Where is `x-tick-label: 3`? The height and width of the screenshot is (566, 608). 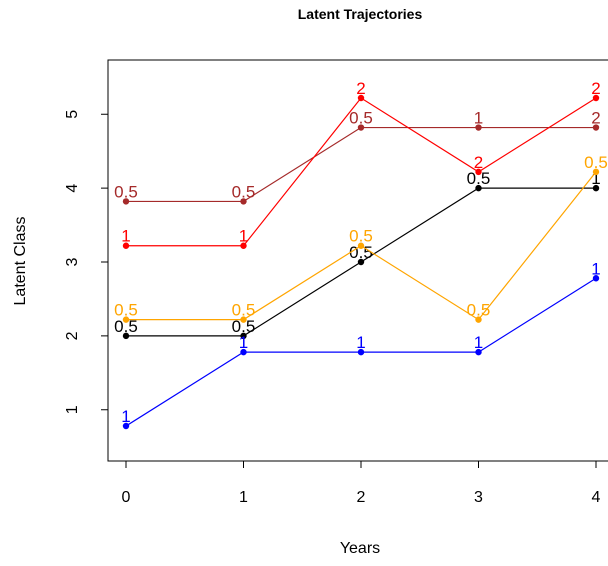 x-tick-label: 3 is located at coordinates (478, 497).